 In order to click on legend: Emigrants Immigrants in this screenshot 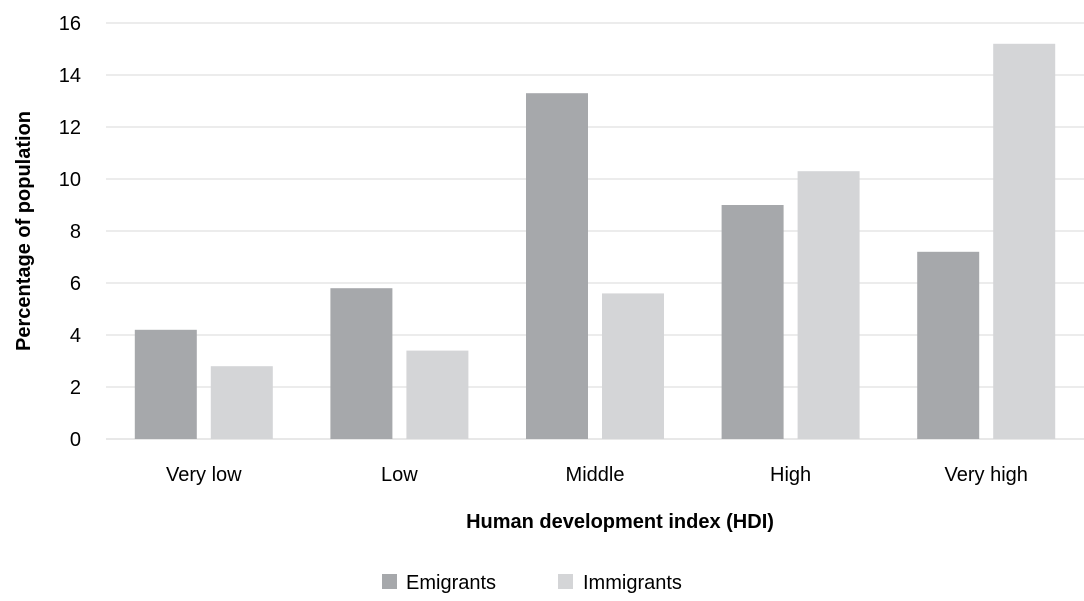, I will do `click(532, 583)`.